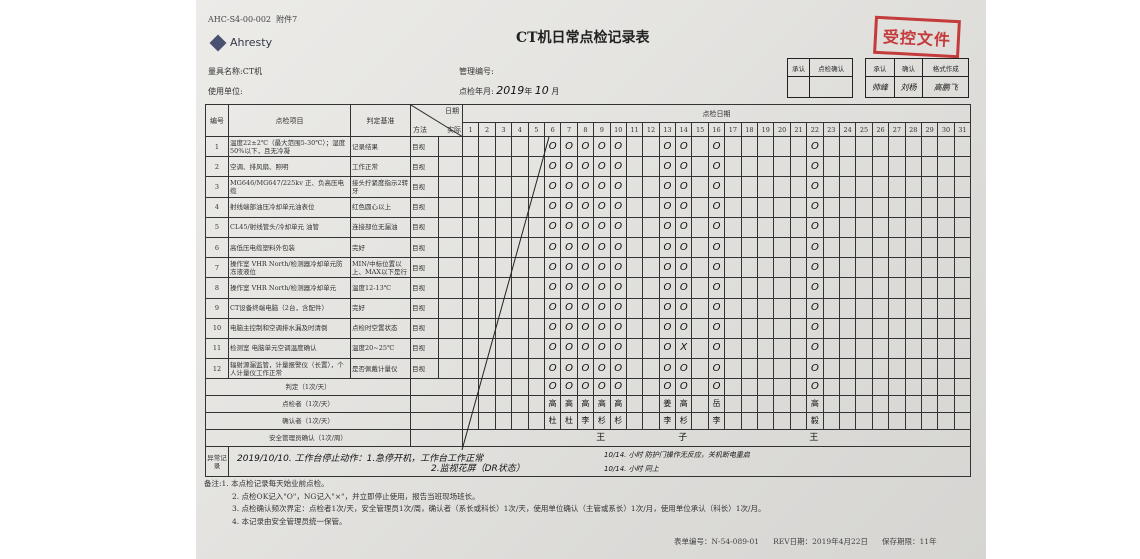 This screenshot has height=559, width=1140. What do you see at coordinates (700, 129) in the screenshot?
I see `day-15-header: 15` at bounding box center [700, 129].